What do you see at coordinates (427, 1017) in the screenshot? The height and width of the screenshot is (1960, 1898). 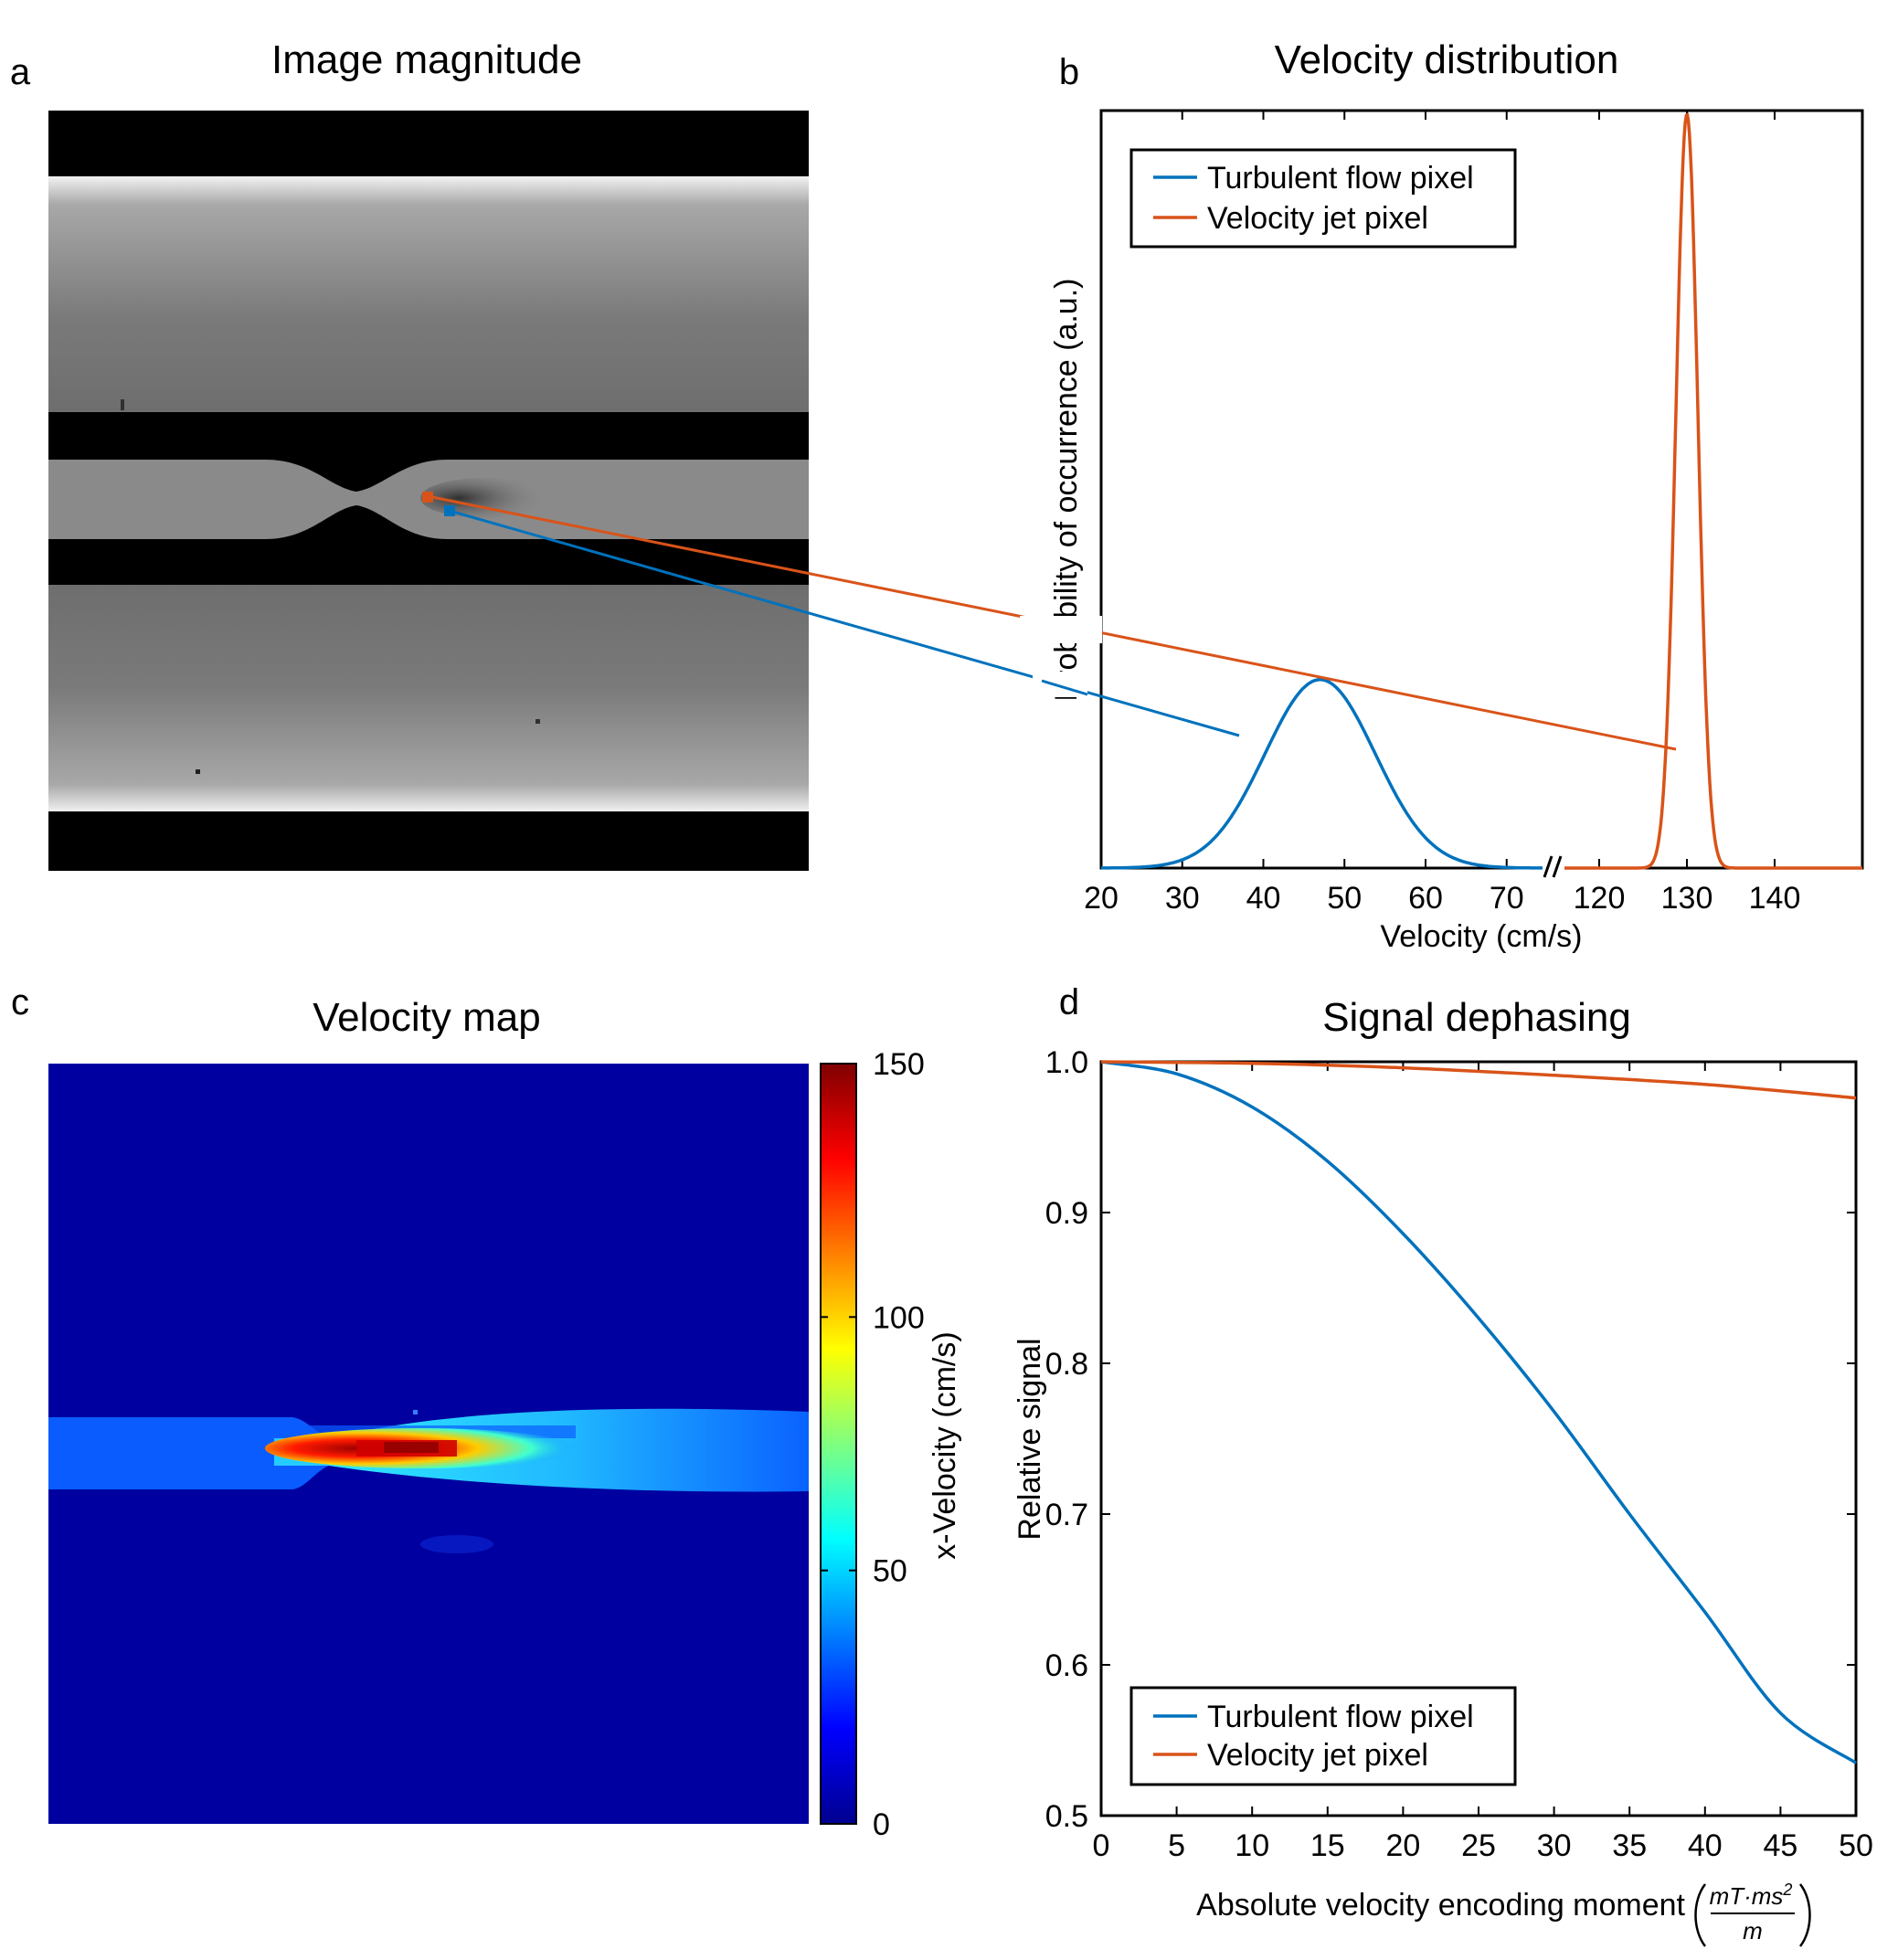 I see `panel-c-title: Velocity map` at bounding box center [427, 1017].